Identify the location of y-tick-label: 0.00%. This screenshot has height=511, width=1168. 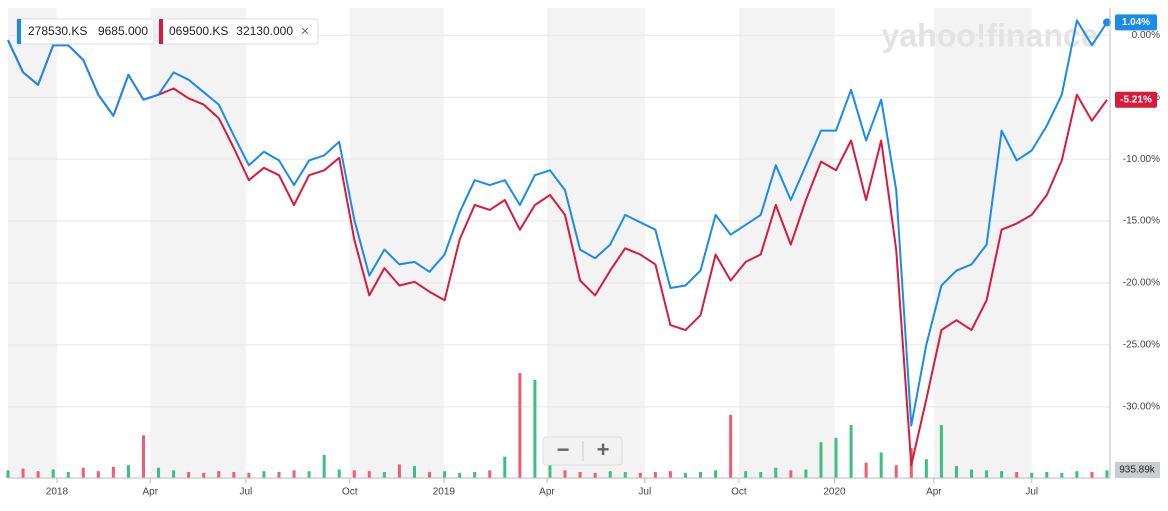
(1146, 35).